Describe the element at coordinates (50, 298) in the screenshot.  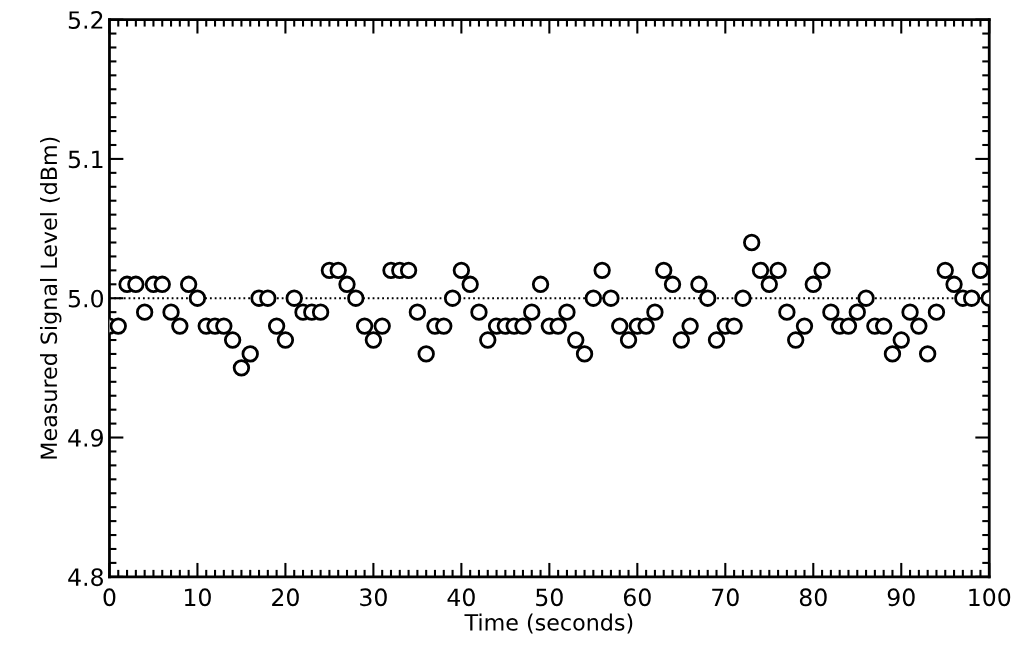
I see `y-axis-title: Measured Signal Level (dBm)` at that location.